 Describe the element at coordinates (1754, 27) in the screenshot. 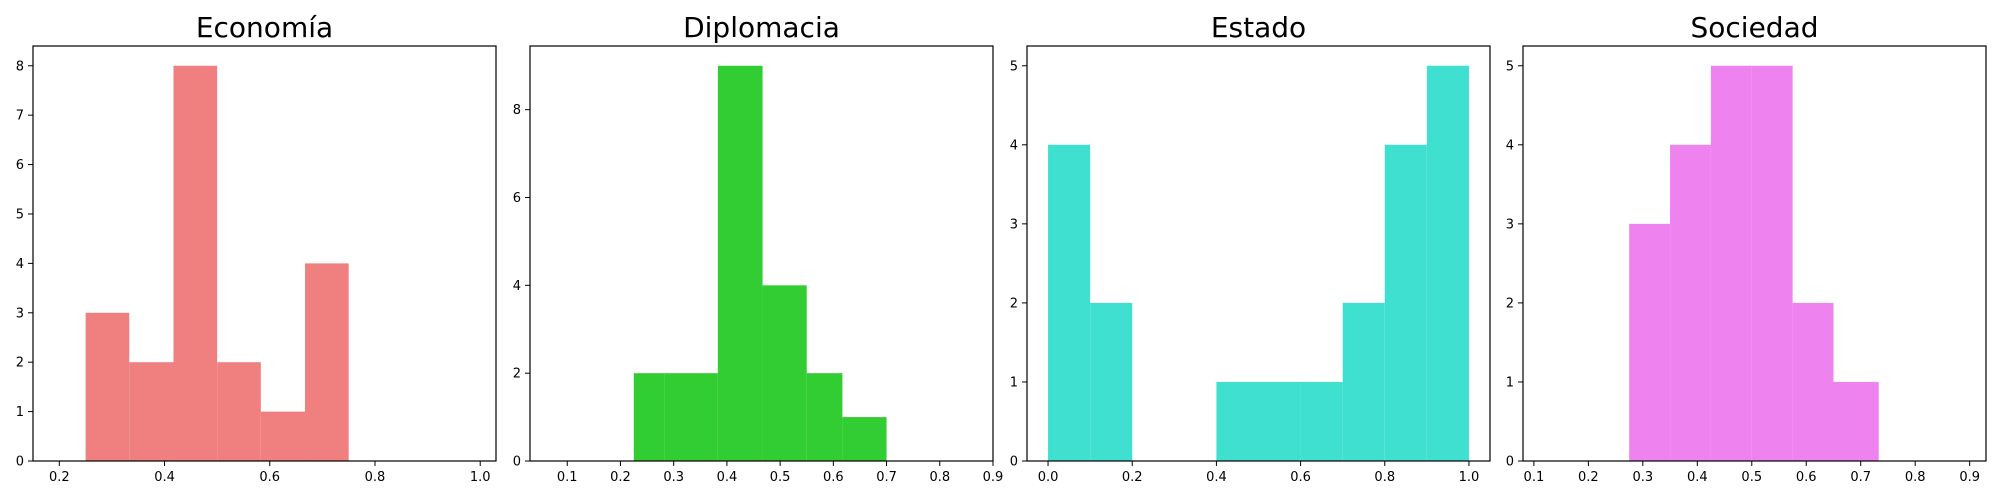

I see `subplot-title: Sociedad` at that location.